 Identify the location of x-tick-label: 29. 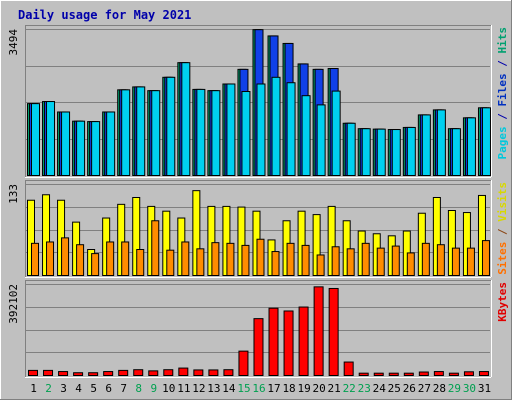
(454, 388).